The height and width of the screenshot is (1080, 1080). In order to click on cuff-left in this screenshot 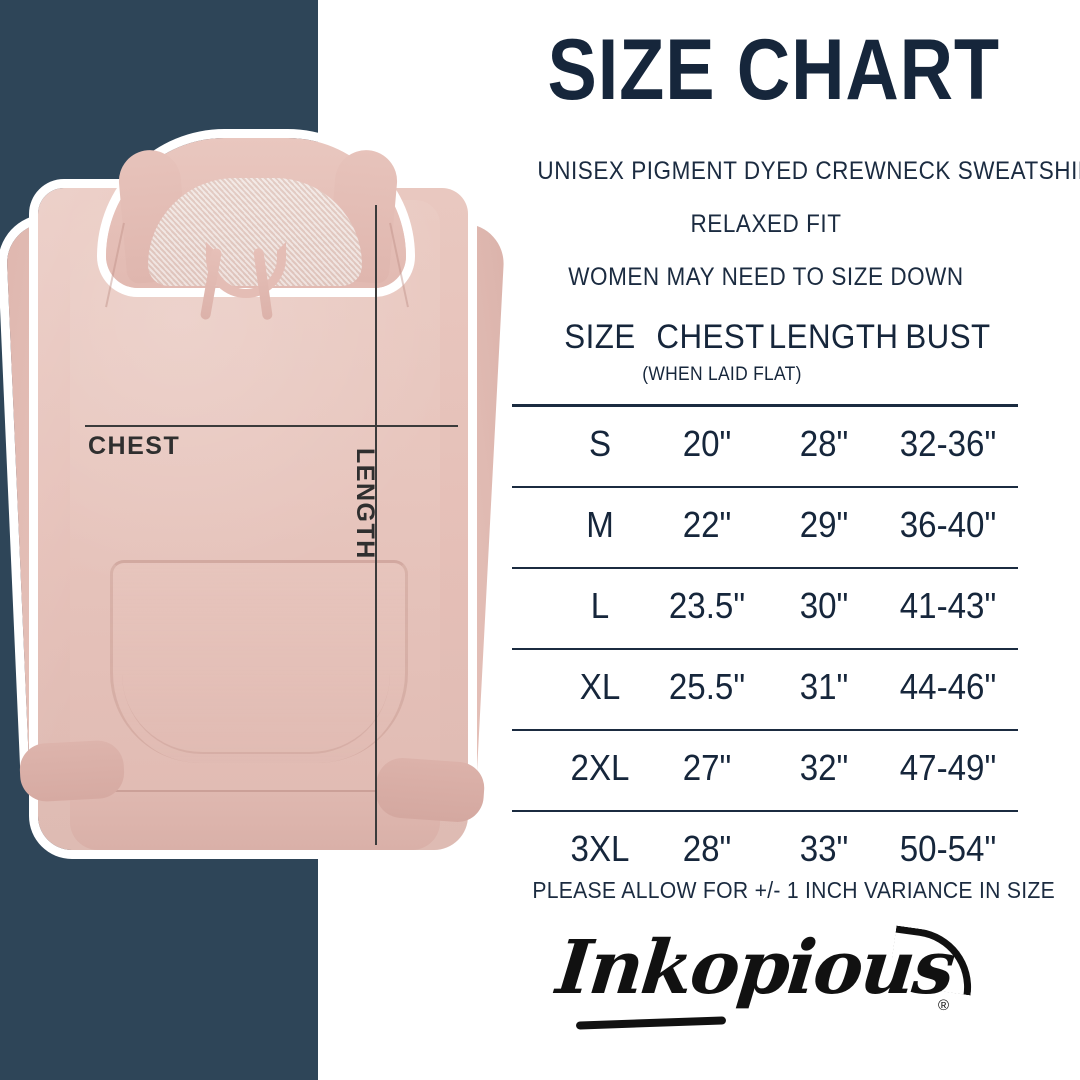, I will do `click(72, 771)`.